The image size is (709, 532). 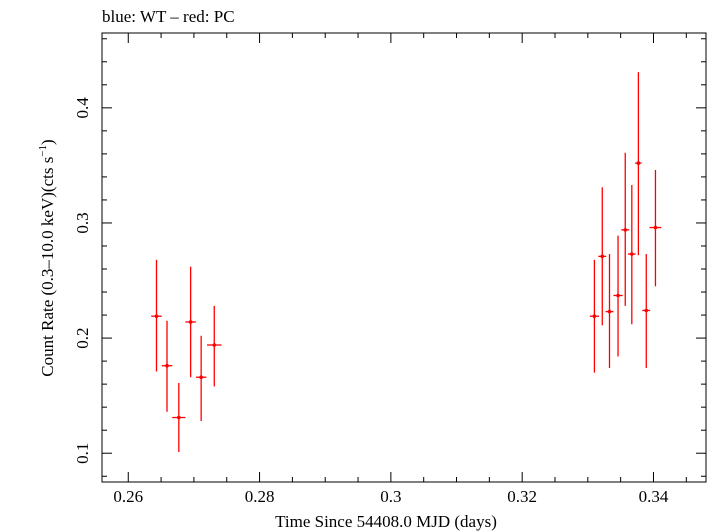 I want to click on x-tick-label: 0.32, so click(x=522, y=496).